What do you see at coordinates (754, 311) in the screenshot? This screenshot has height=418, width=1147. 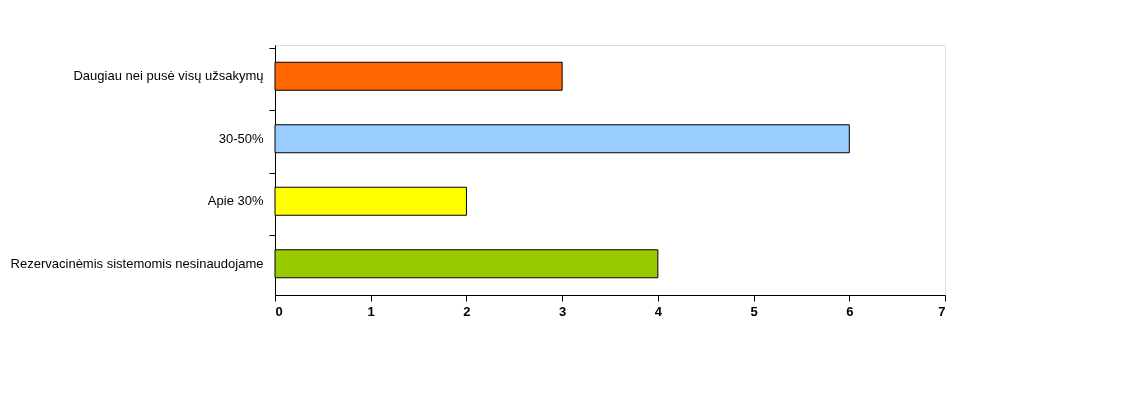 I see `x-tick-label: 5` at bounding box center [754, 311].